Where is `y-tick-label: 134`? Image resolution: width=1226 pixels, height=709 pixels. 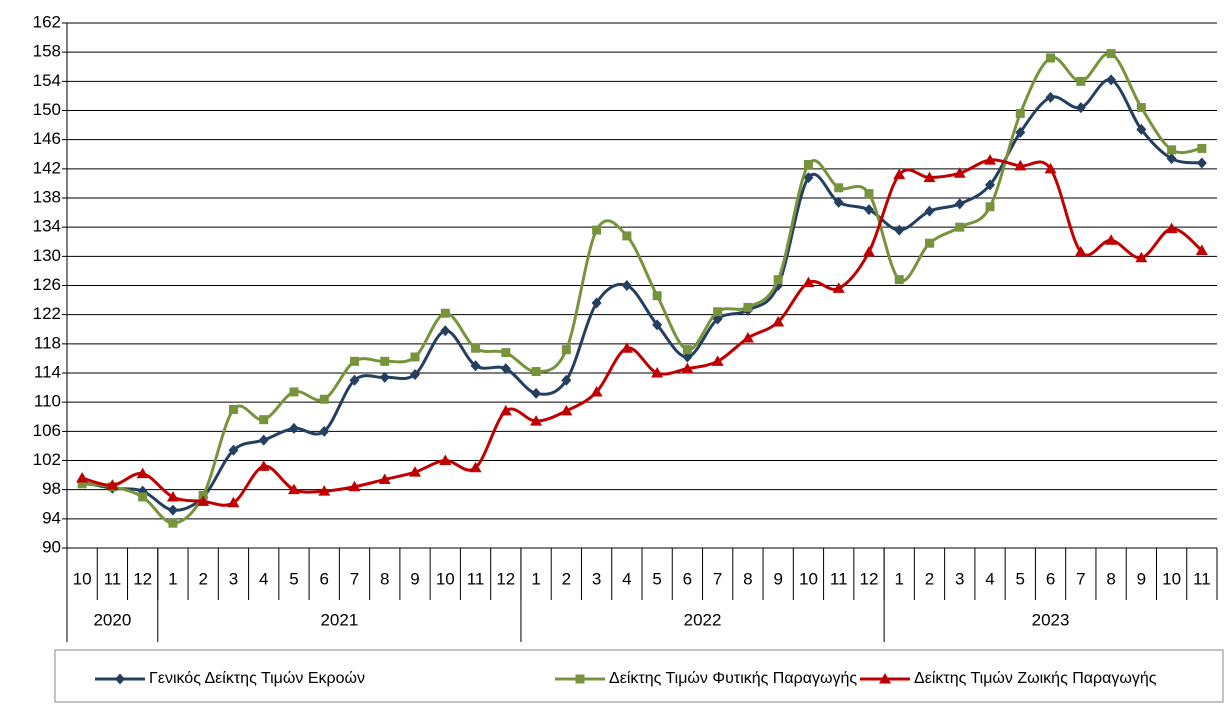 y-tick-label: 134 is located at coordinates (47, 226).